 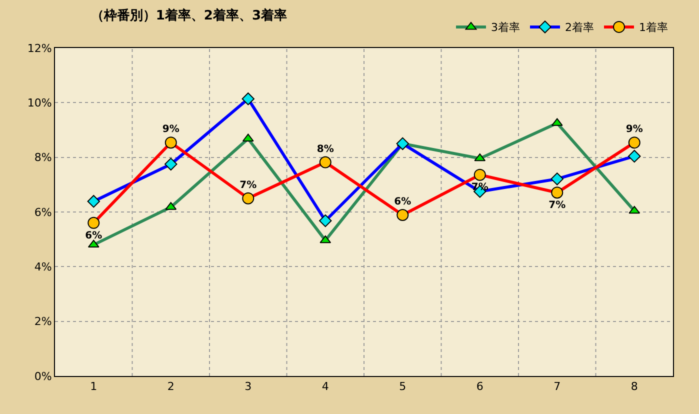 I want to click on y-tick-label: 8%, so click(x=43, y=157).